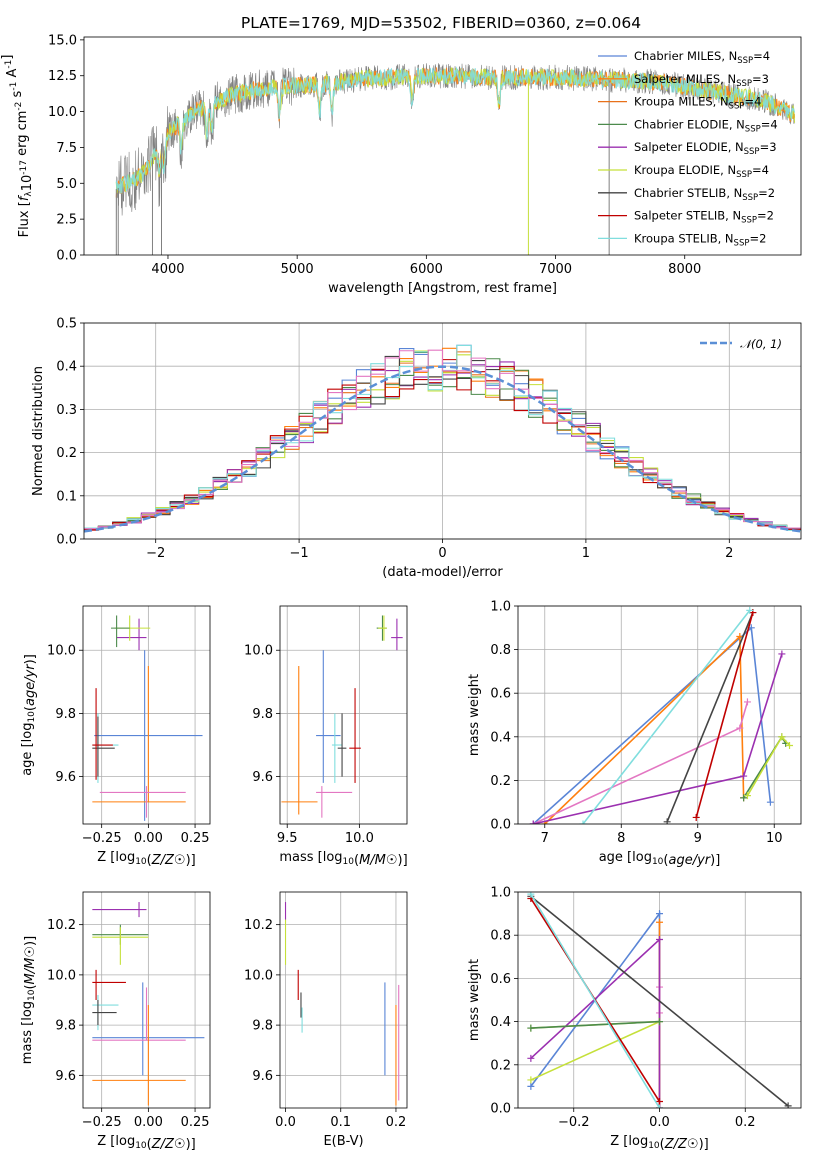  What do you see at coordinates (500, 650) in the screenshot?
I see `weight_vs_age-ytick-label: 0.8` at bounding box center [500, 650].